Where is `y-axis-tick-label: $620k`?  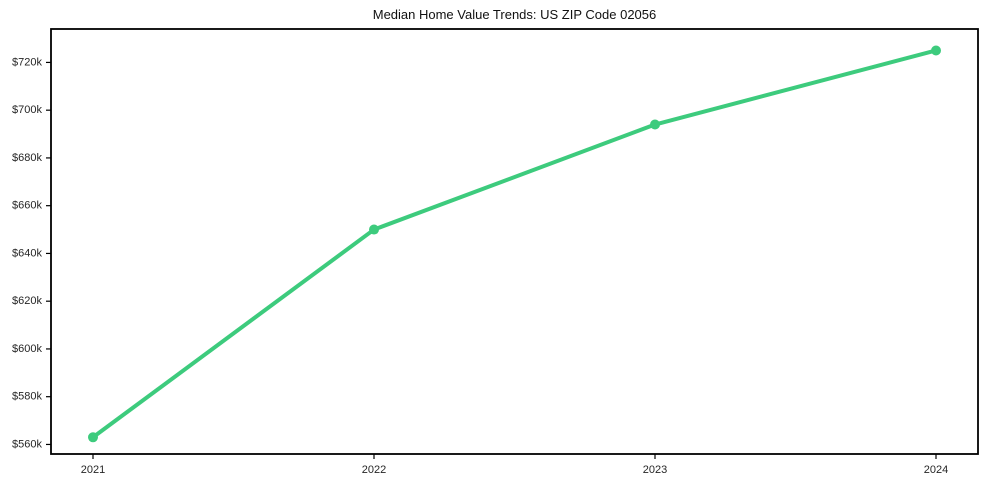
y-axis-tick-label: $620k is located at coordinates (27, 301).